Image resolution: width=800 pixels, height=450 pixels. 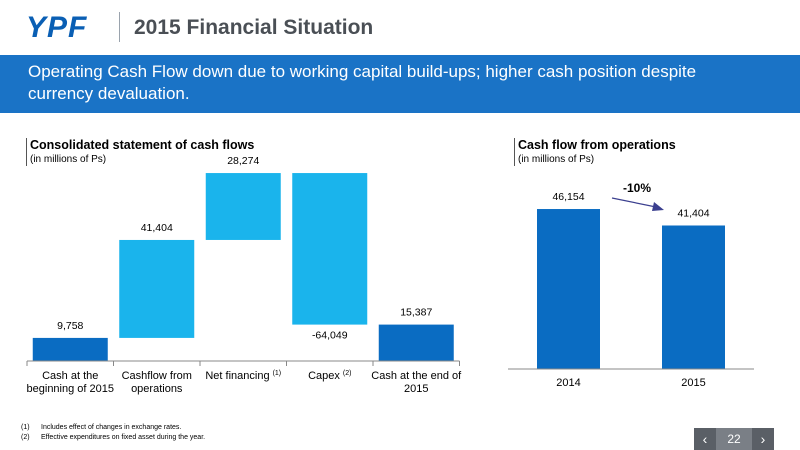 I want to click on waterfall-category-label: Cash at the, so click(x=70, y=376).